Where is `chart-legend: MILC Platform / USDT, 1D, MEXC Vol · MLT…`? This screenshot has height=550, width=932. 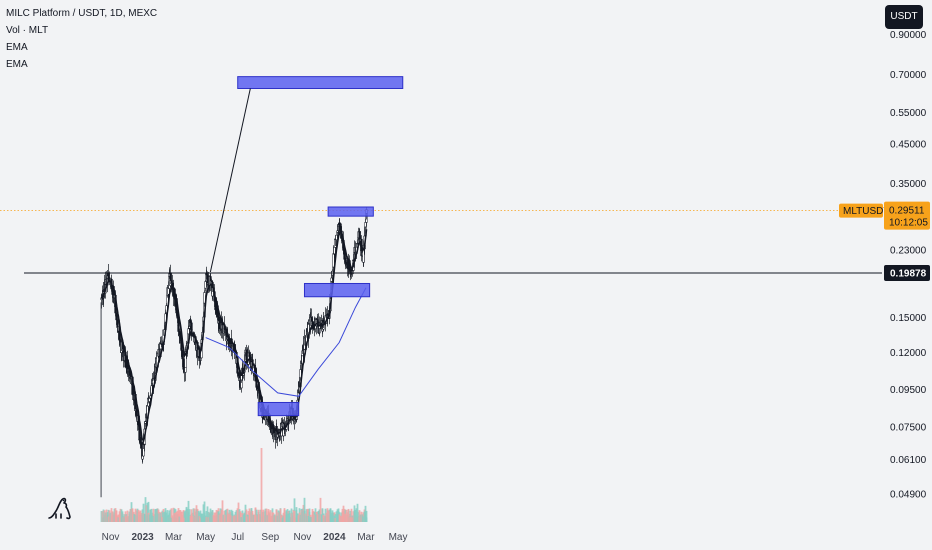 chart-legend: MILC Platform / USDT, 1D, MEXC Vol · MLT… is located at coordinates (81, 39).